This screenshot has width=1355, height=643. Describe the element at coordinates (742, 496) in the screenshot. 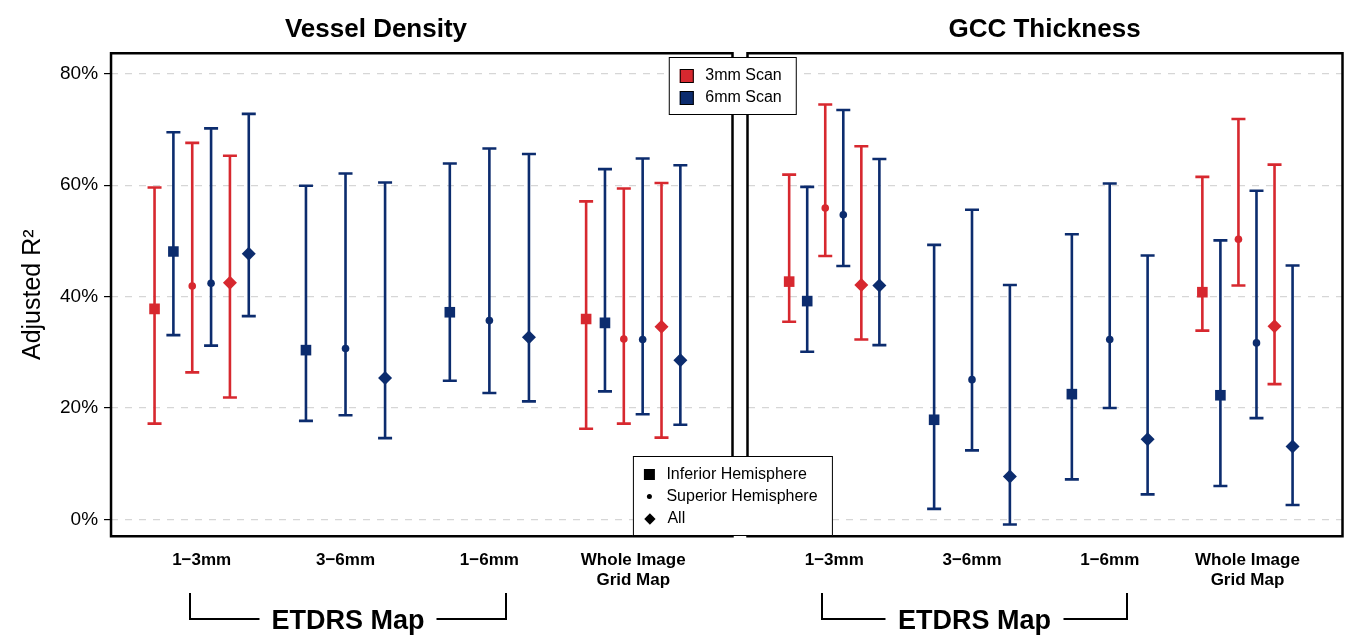

I see `annotation: Superior Hemisphere` at that location.